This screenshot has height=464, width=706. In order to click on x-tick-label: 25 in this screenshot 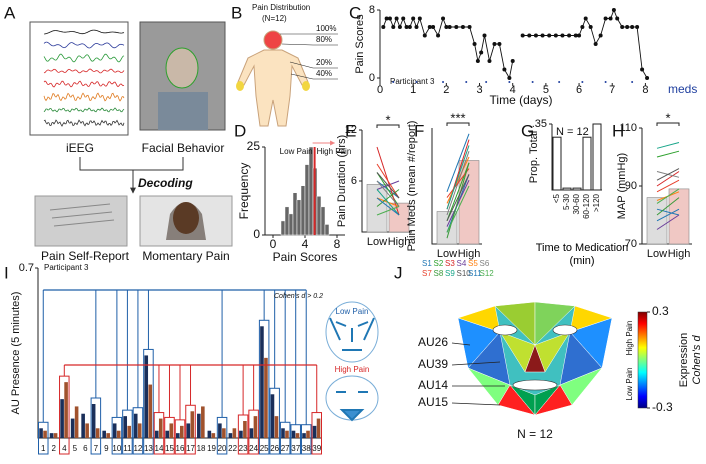, I will do `click(264, 448)`.